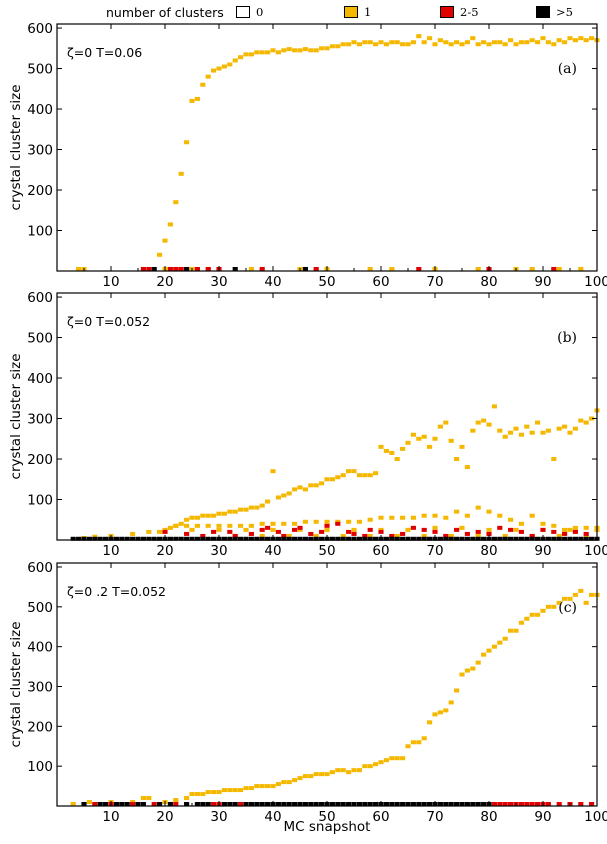 This screenshot has width=607, height=844. Describe the element at coordinates (16, 685) in the screenshot. I see `panel-2-ylabel: crystal cluster size` at that location.